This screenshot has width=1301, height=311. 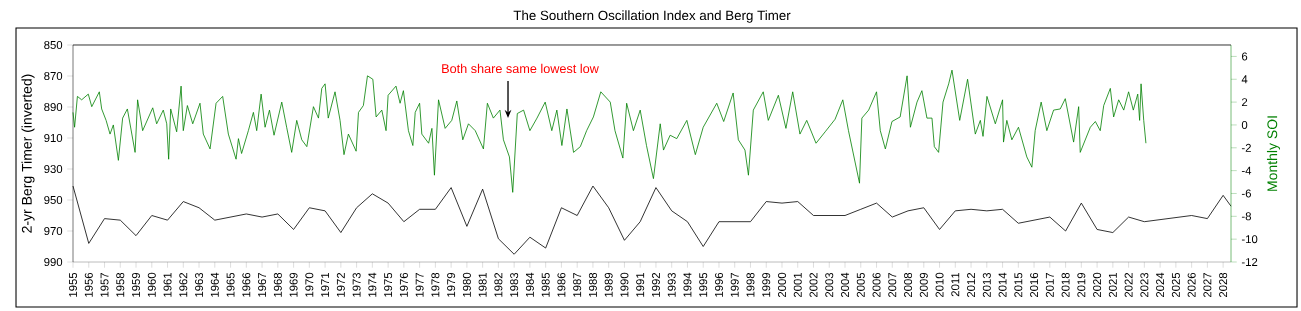 I want to click on y-tick-label: 950, so click(x=53, y=200).